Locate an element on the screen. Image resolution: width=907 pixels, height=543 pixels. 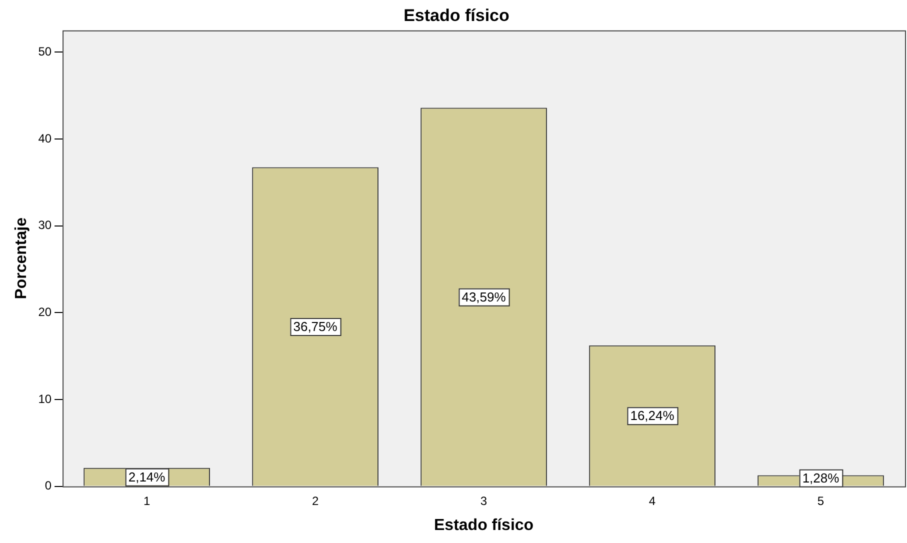
y-tick-label: 10 is located at coordinates (45, 399).